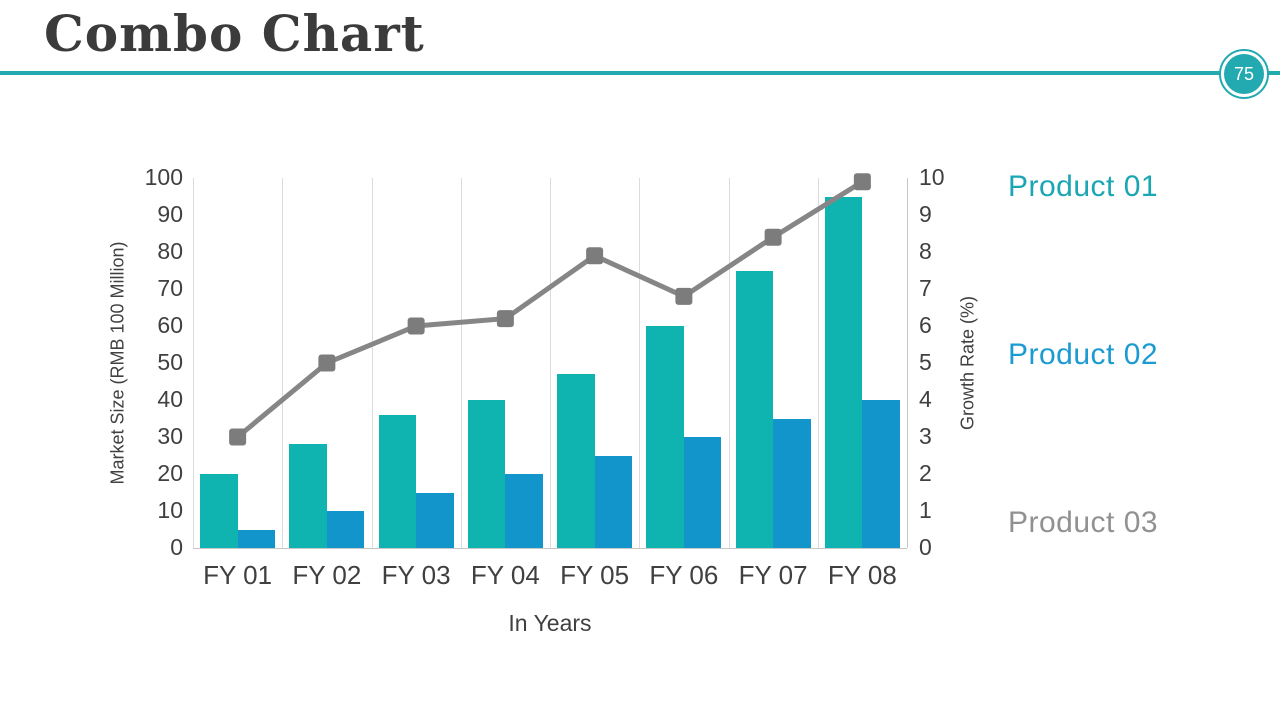 The image size is (1280, 720). Describe the element at coordinates (327, 575) in the screenshot. I see `x-axis-tick-label: FY 02` at that location.